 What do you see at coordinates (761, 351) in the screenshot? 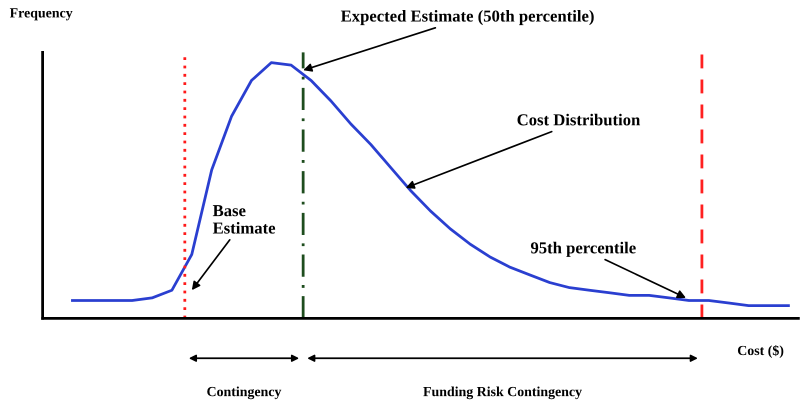
I see `x-axis-title: Cost ($)` at bounding box center [761, 351].